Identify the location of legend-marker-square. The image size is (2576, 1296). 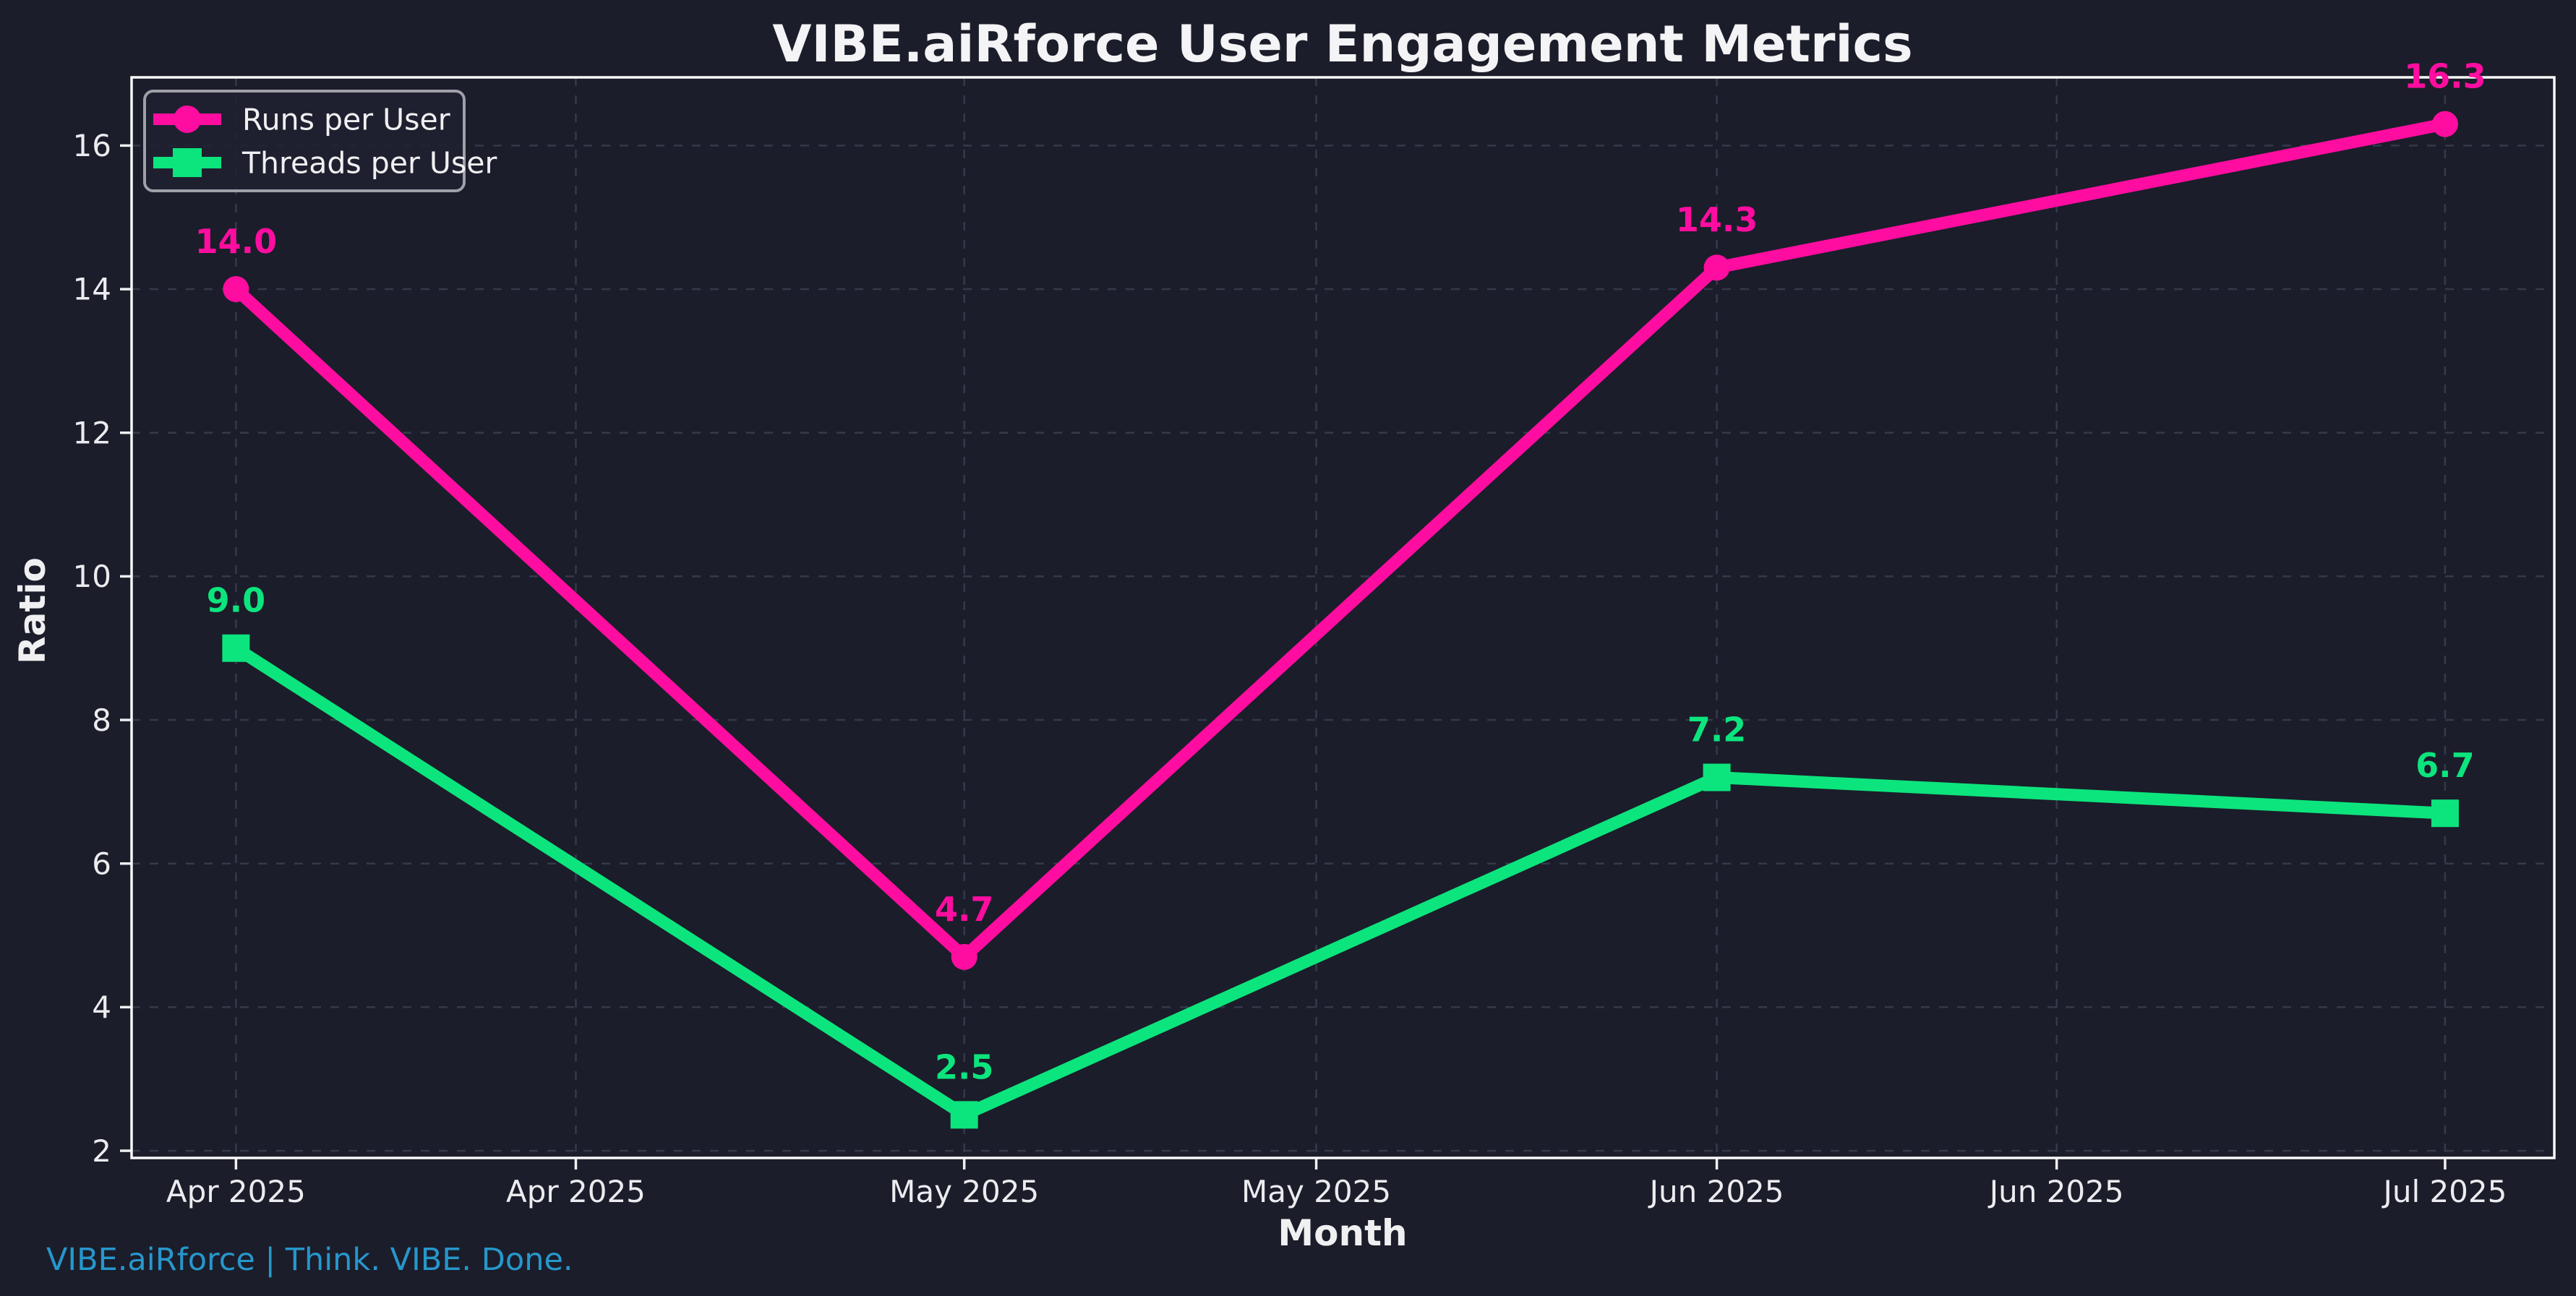
(187, 163).